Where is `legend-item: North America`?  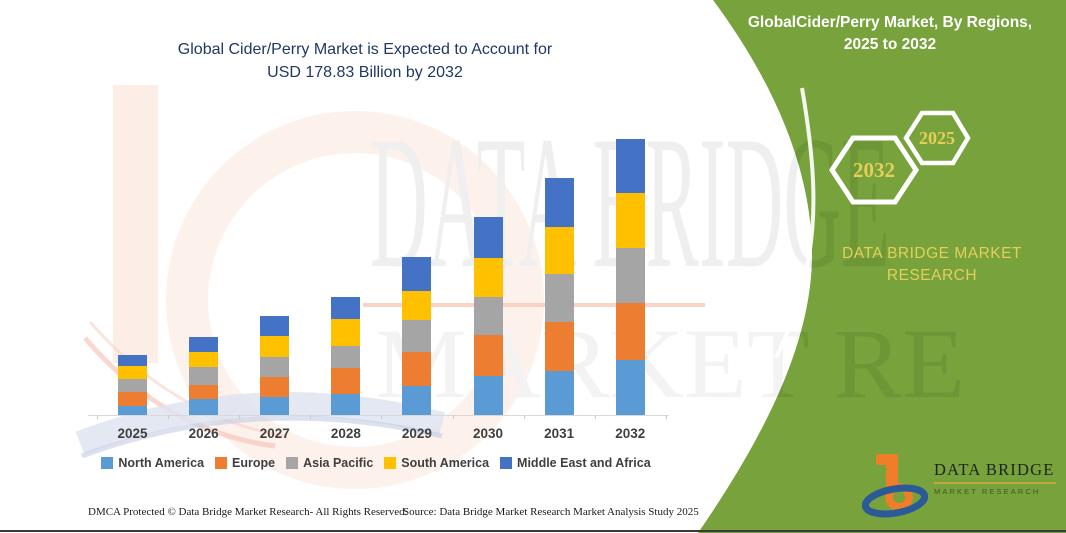
legend-item: North America is located at coordinates (152, 463).